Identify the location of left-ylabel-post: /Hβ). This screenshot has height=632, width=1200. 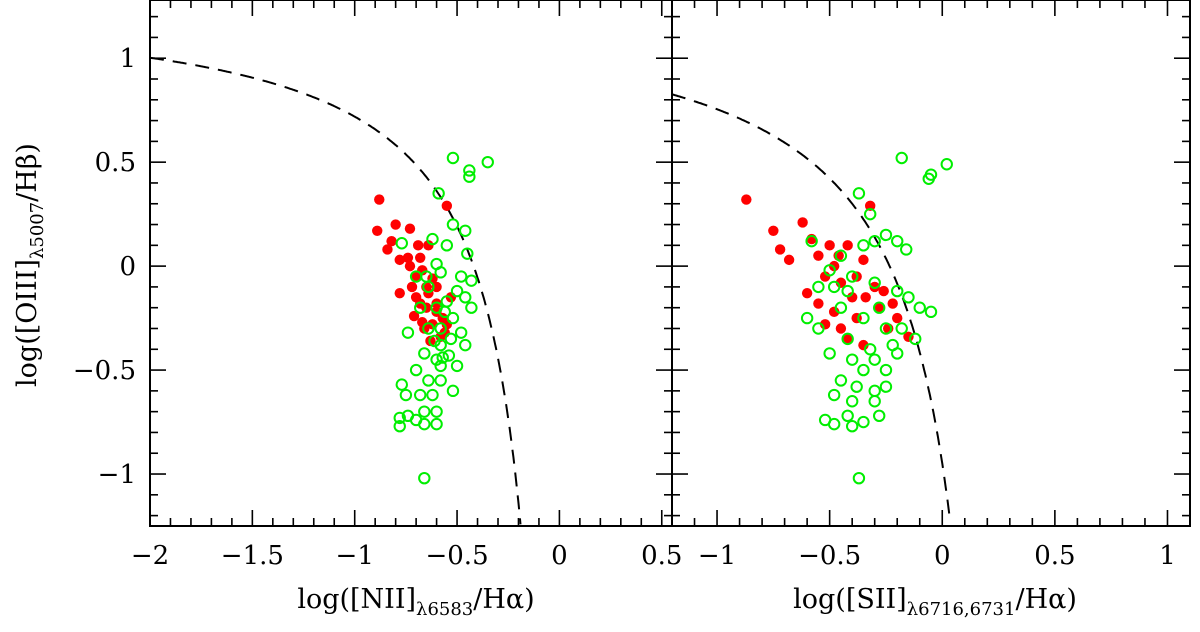
(27, 172).